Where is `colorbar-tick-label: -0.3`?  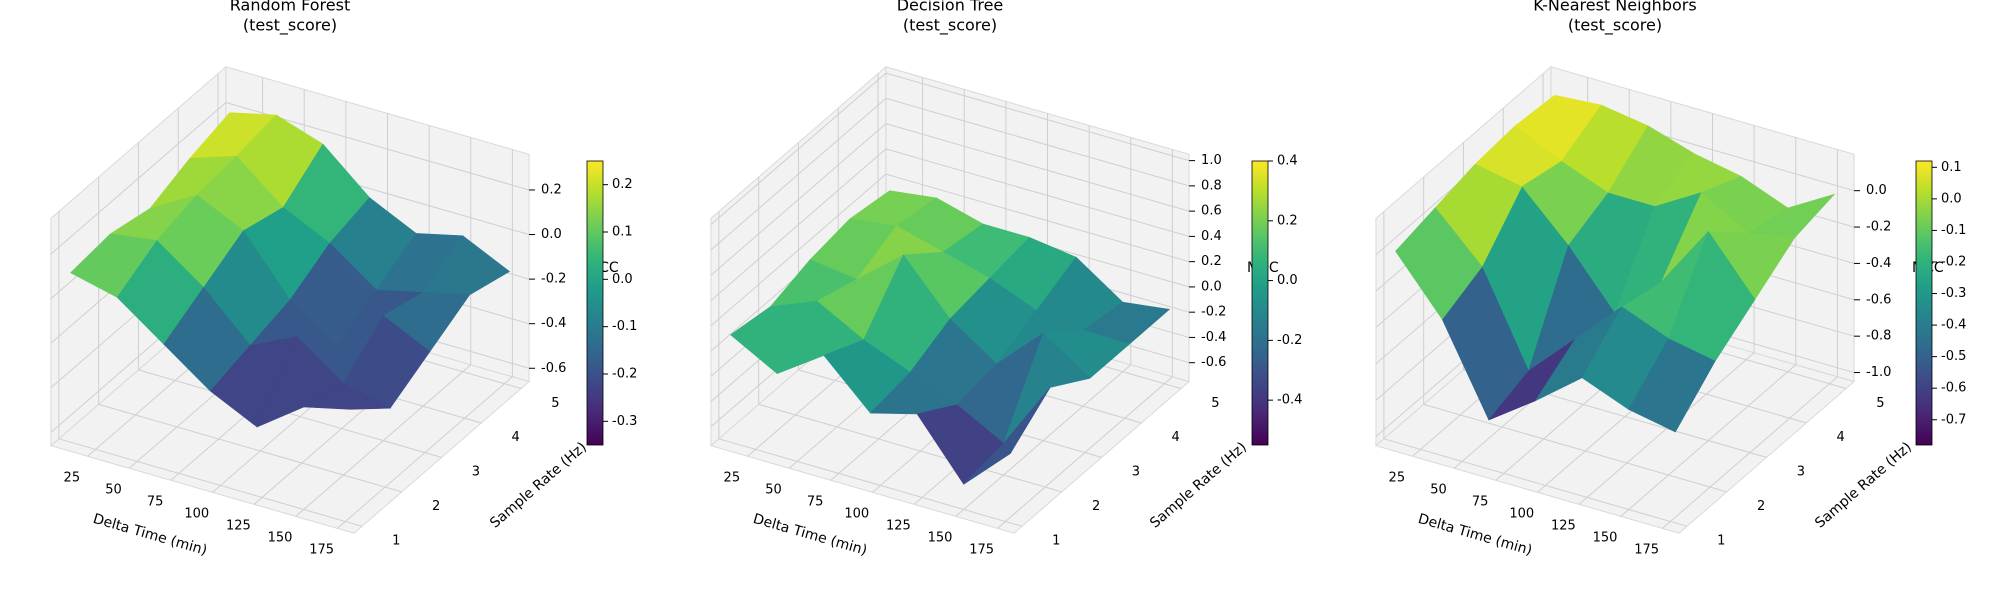 colorbar-tick-label: -0.3 is located at coordinates (1953, 293).